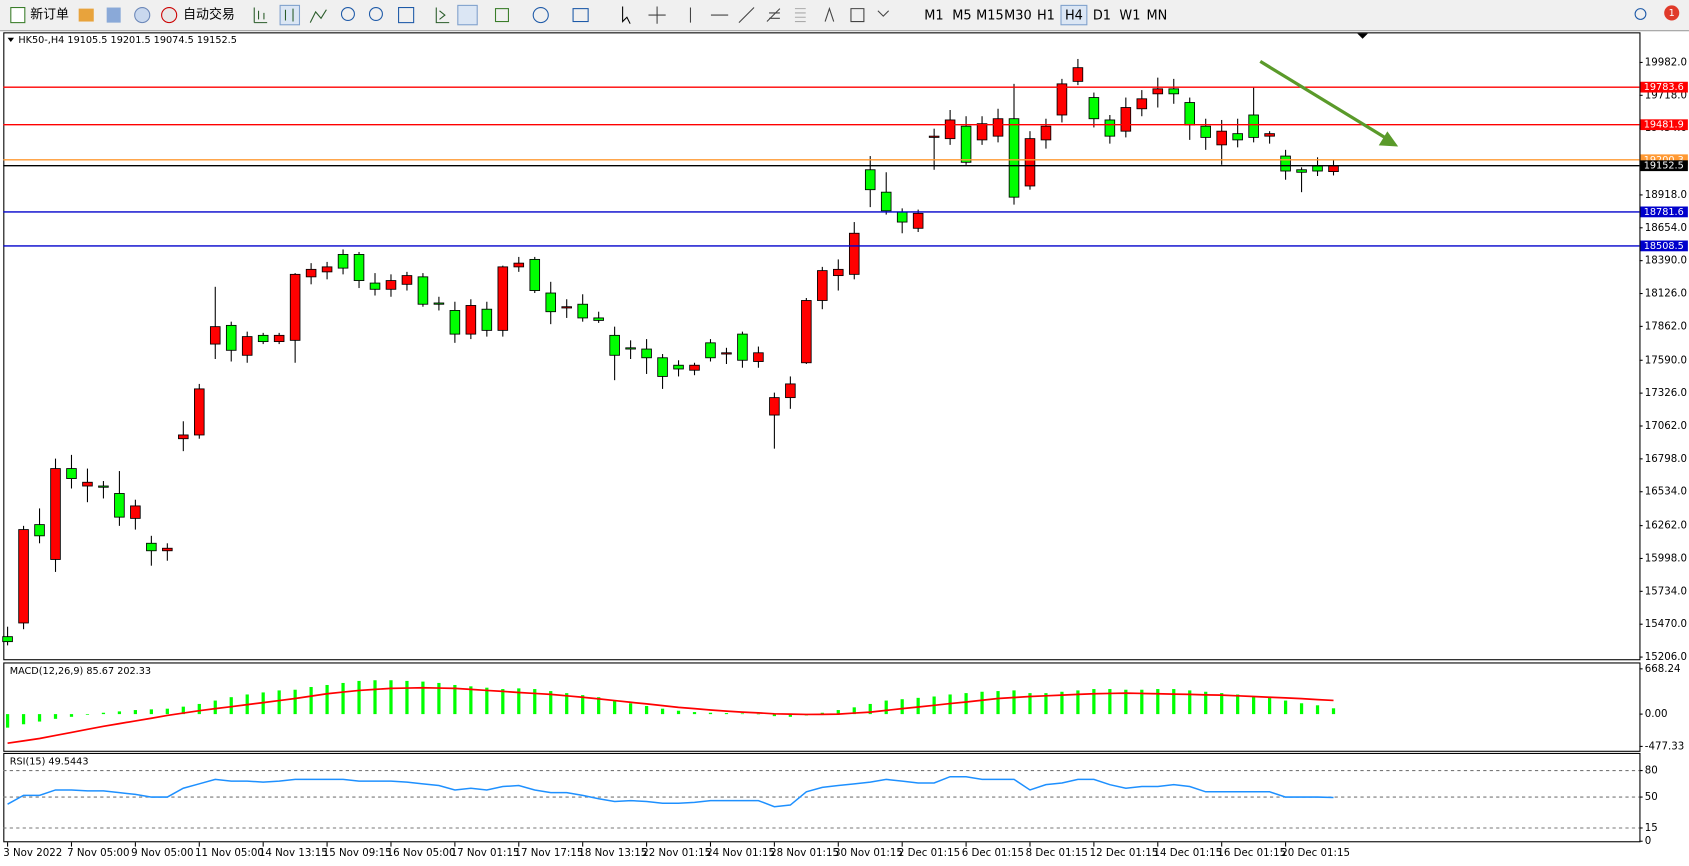  Describe the element at coordinates (961, 16) in the screenshot. I see `timeframe-button: M5` at that location.